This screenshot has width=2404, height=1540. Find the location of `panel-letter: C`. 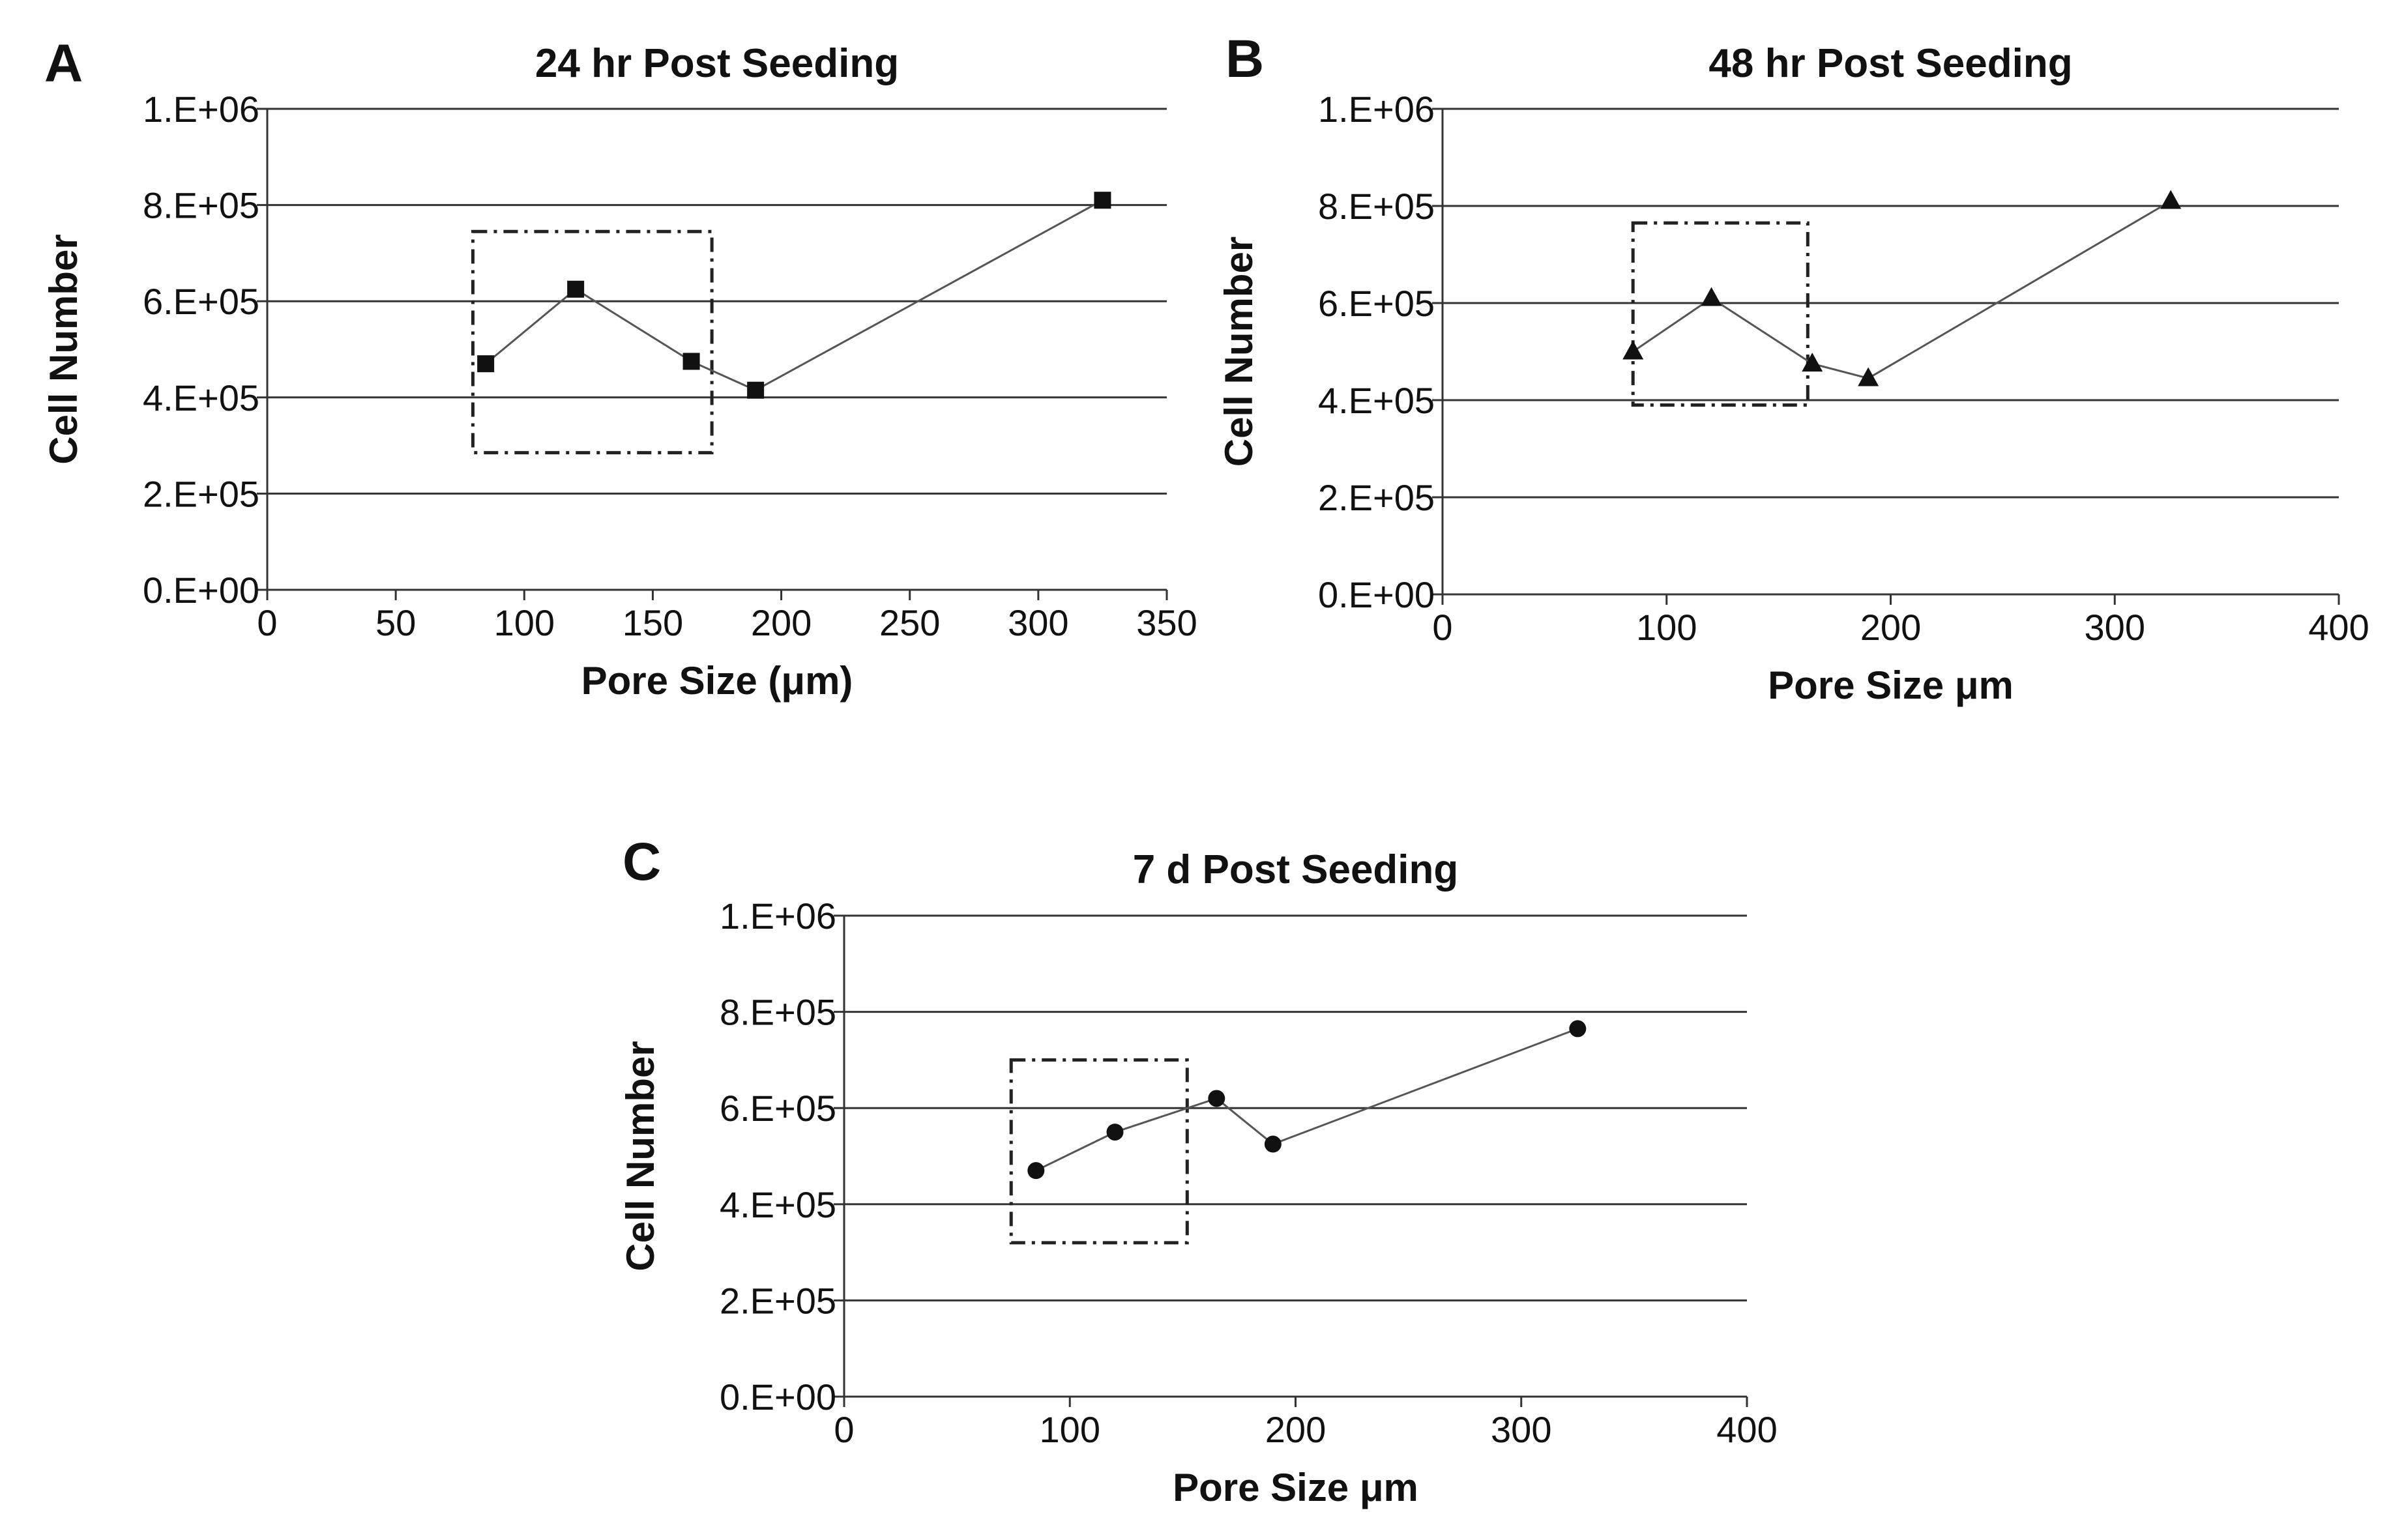

panel-letter: C is located at coordinates (642, 862).